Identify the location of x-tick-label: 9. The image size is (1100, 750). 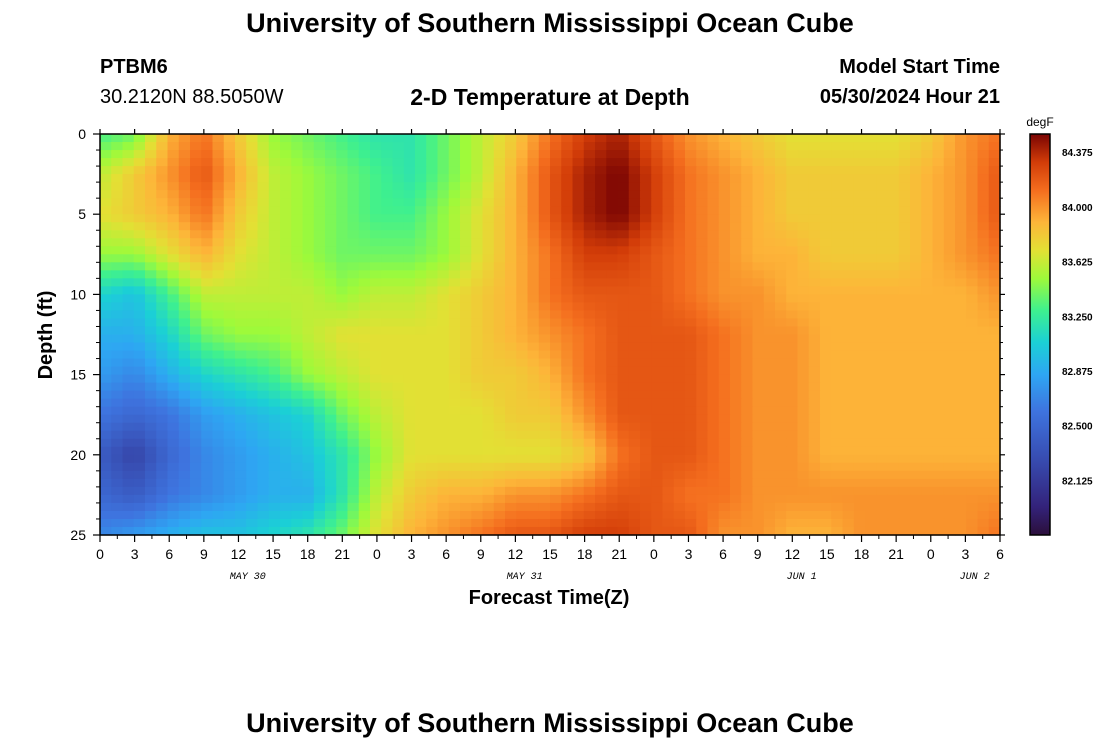
(481, 554).